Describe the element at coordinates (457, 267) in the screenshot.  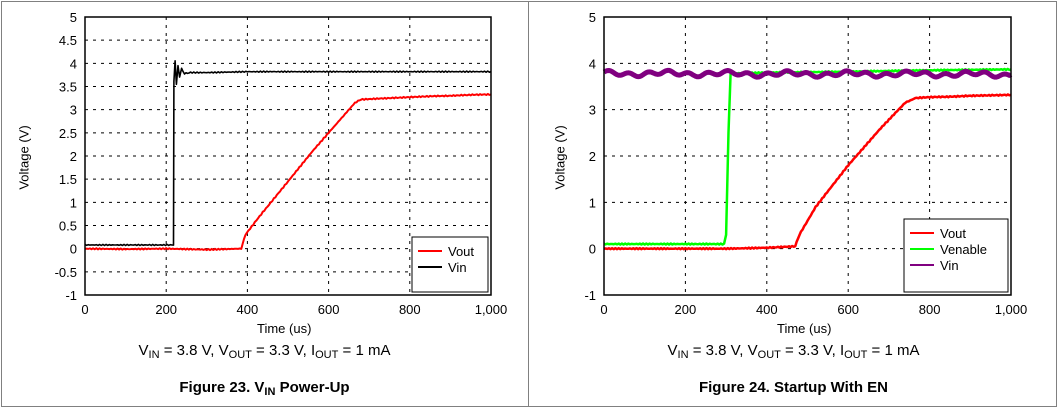
I see `figure-23-legend-label-vin: Vin` at that location.